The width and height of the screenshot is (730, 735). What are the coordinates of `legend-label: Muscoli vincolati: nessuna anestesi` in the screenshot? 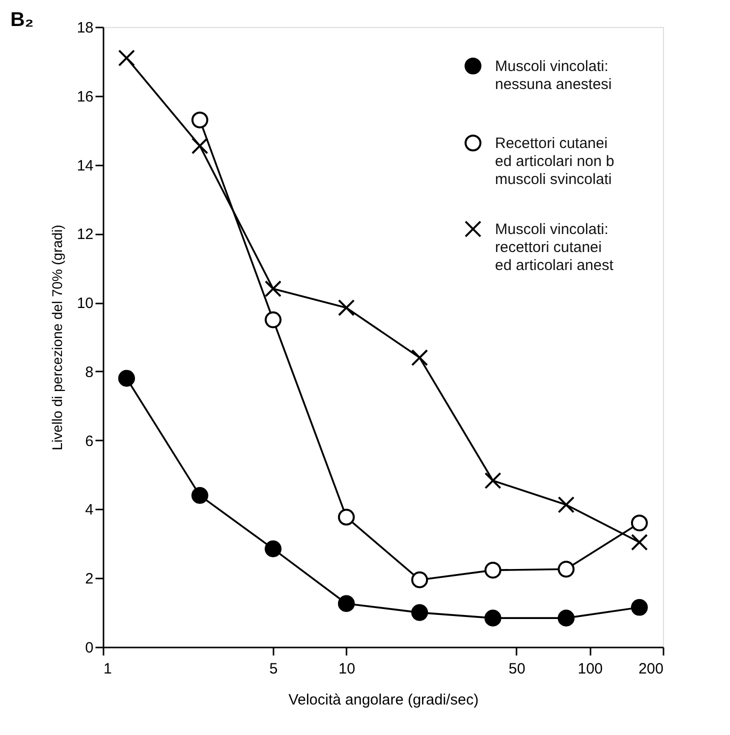 It's located at (553, 75).